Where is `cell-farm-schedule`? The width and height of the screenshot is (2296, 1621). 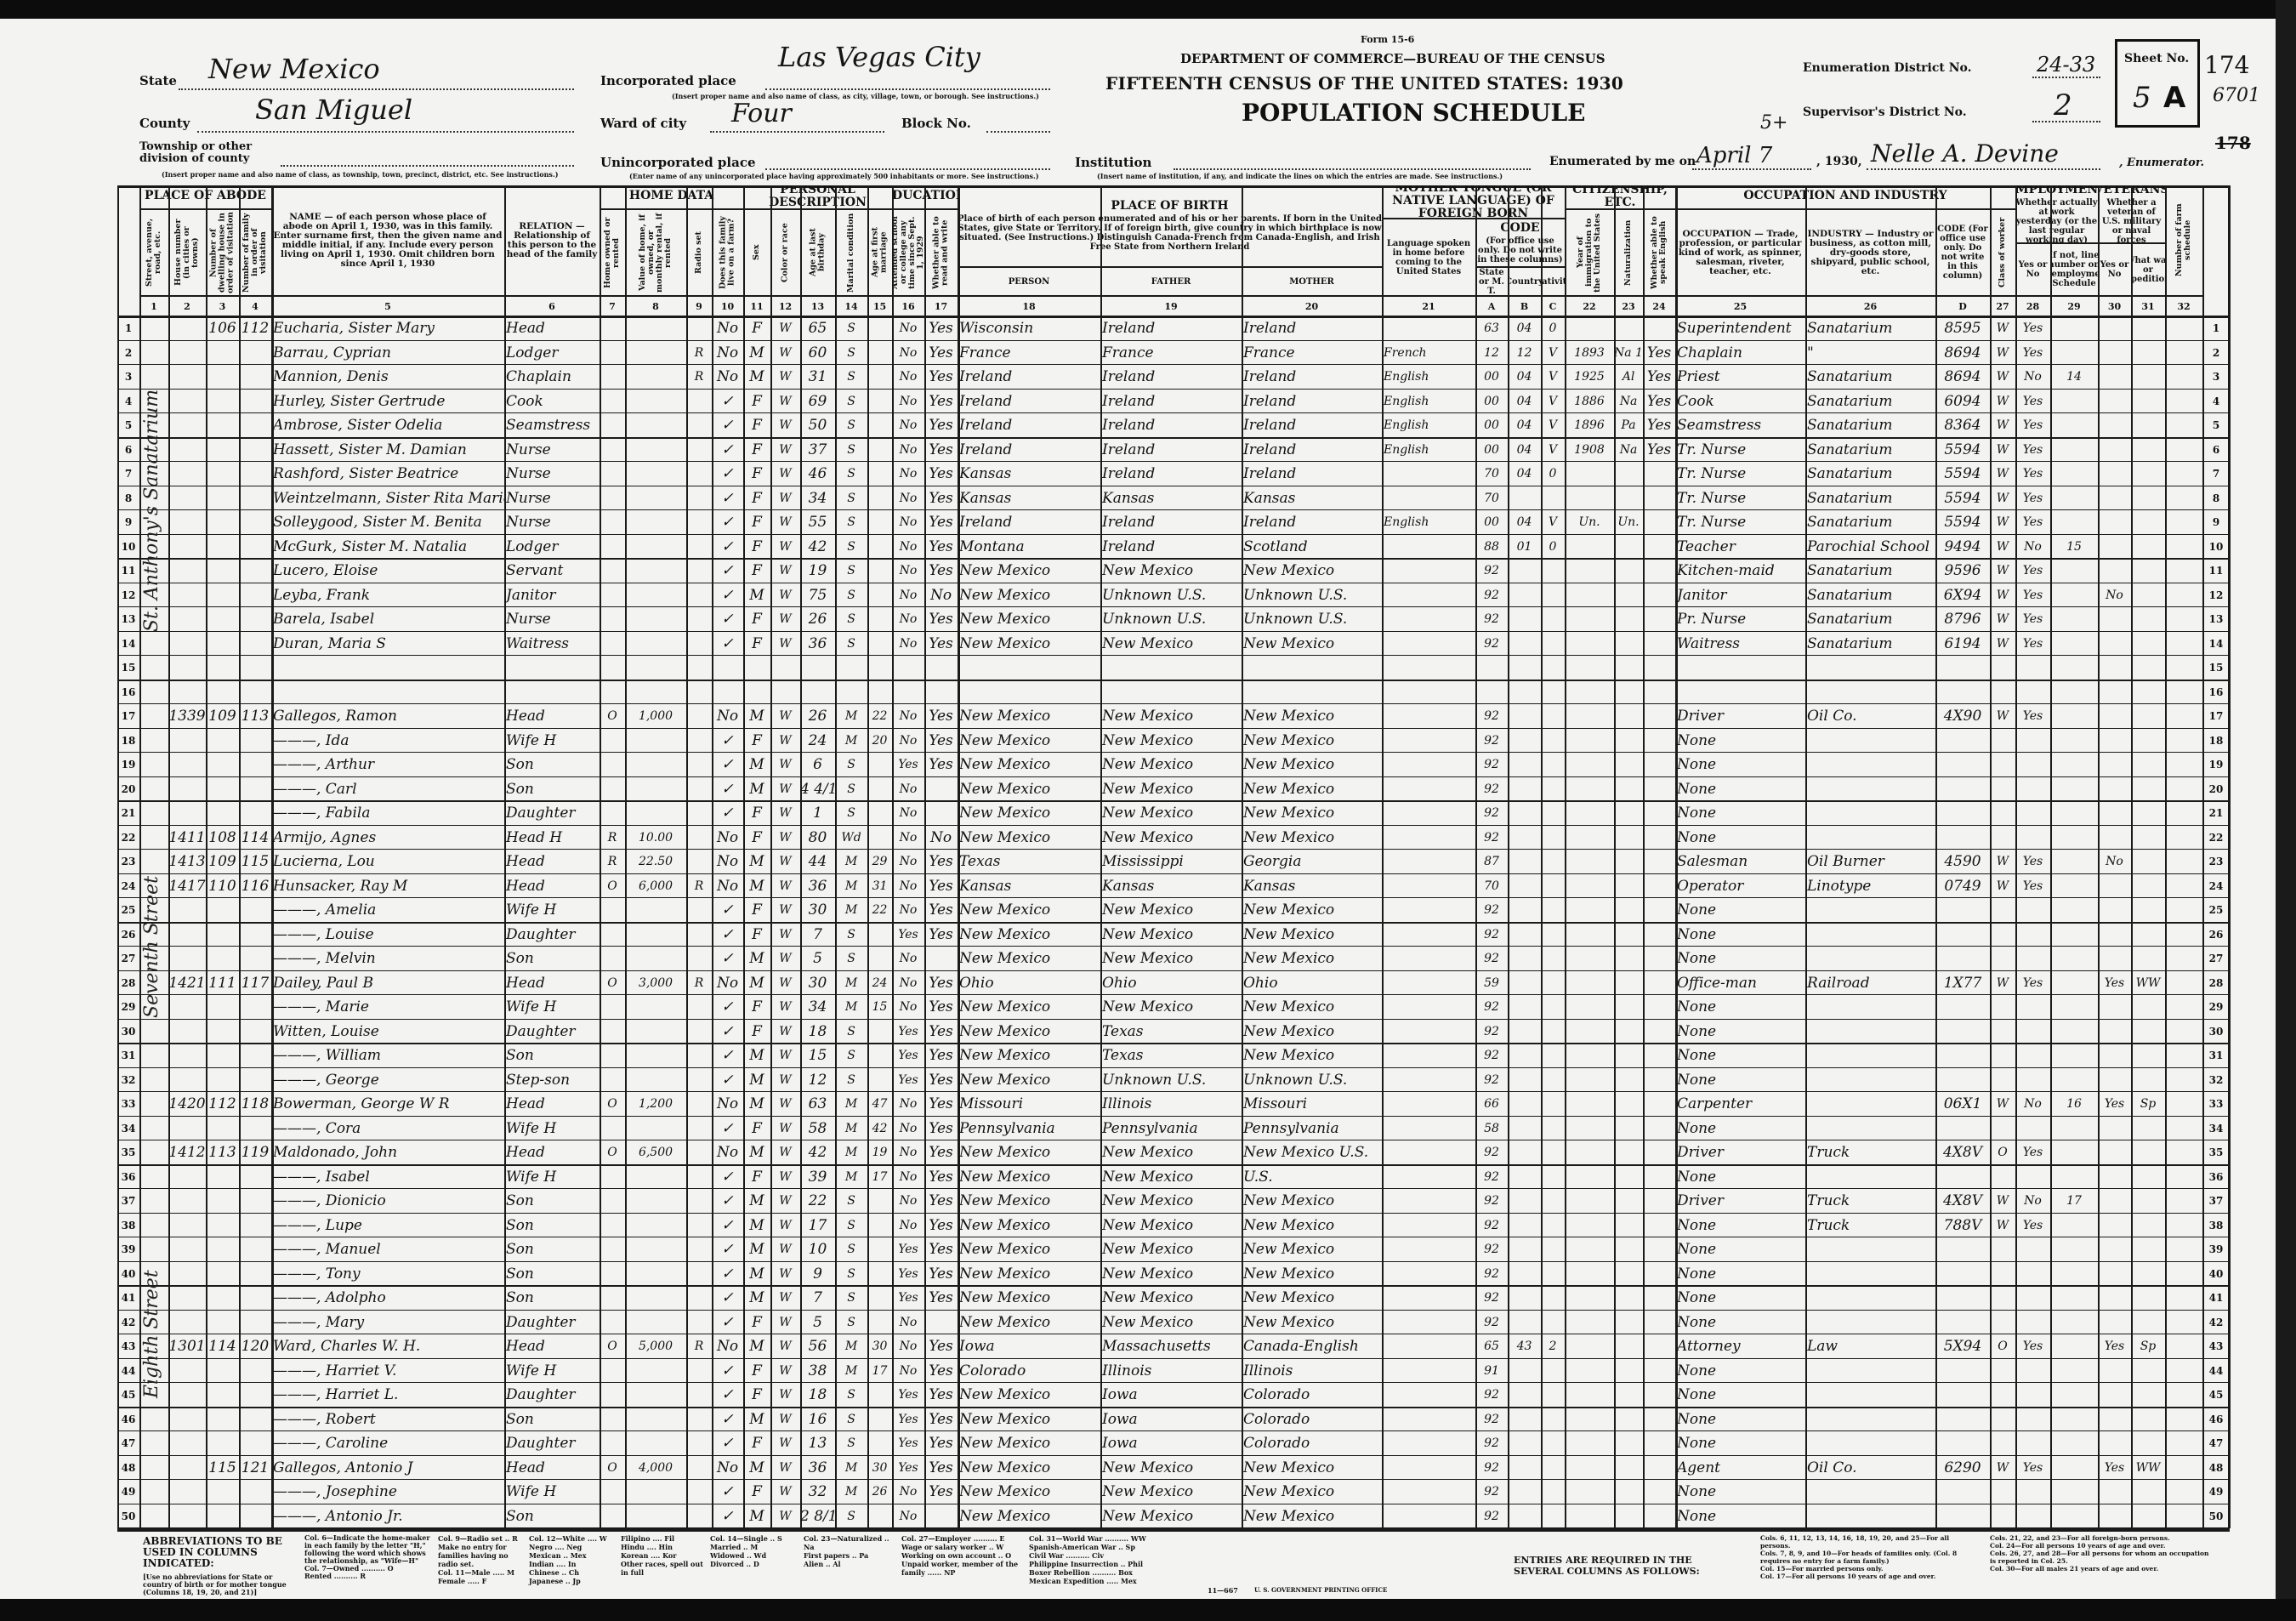
cell-farm-schedule is located at coordinates (2183, 911).